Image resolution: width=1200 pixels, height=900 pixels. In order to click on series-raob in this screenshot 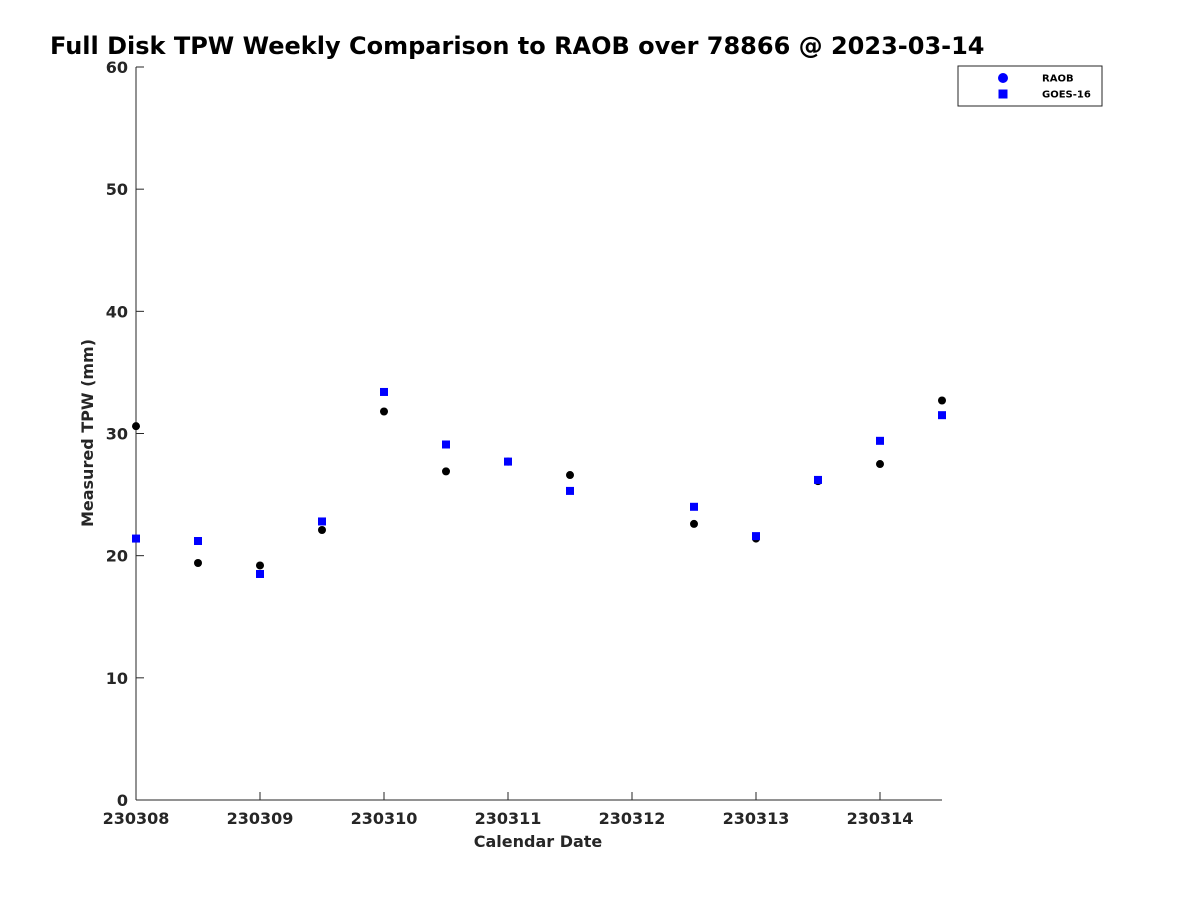, I will do `click(539, 483)`.